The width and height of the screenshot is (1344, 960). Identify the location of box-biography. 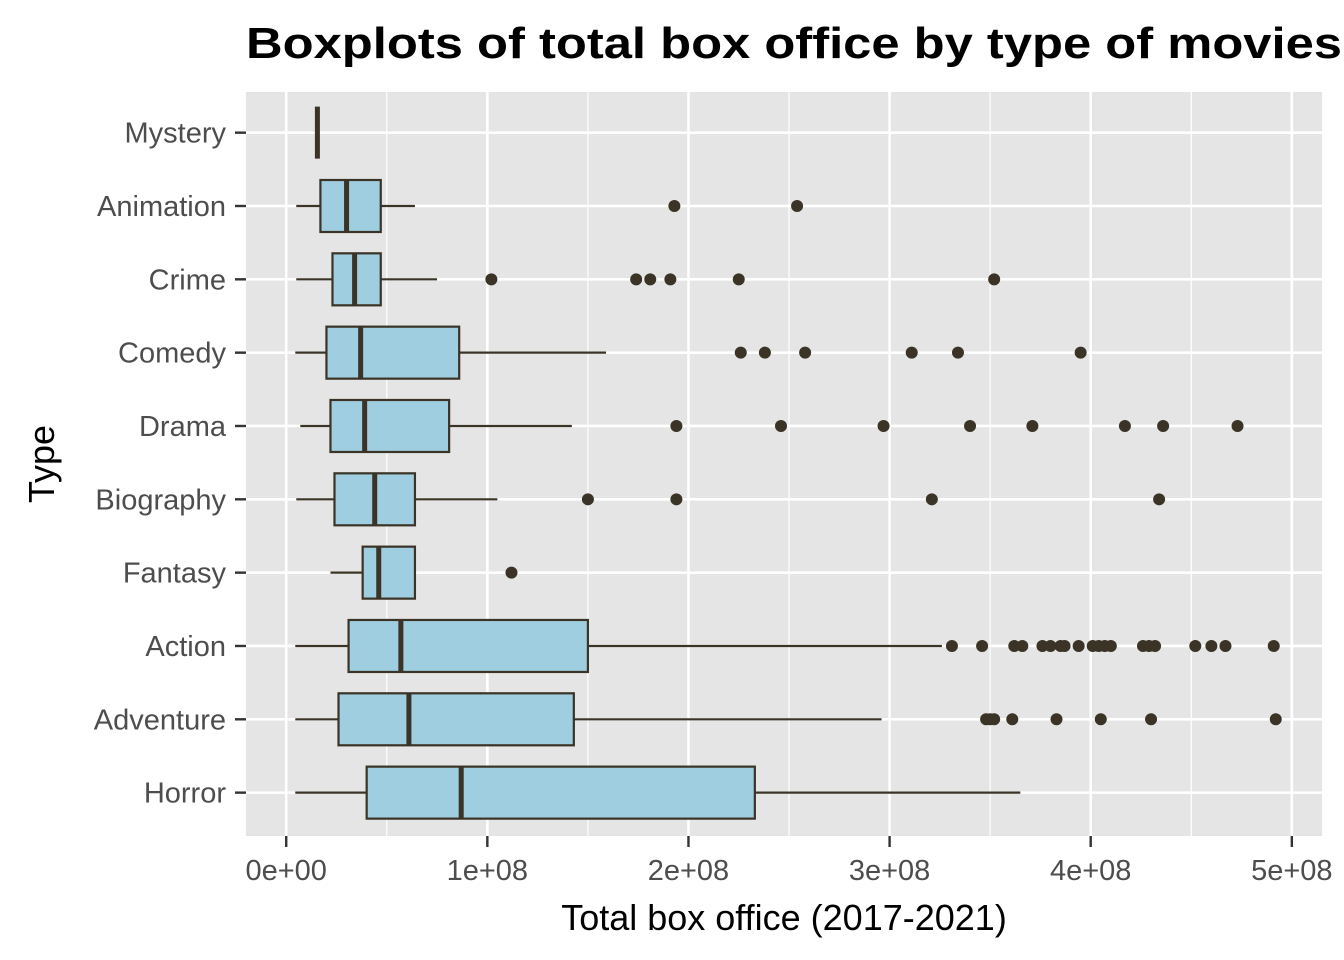
(731, 499).